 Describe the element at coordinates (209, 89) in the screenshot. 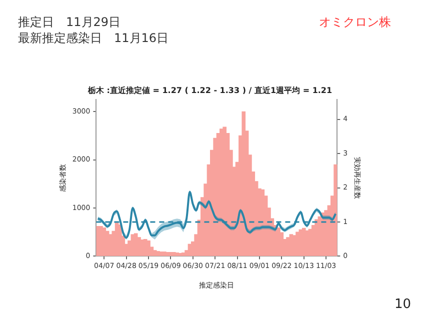

I see `chart-title: 栃木 :直近推定値 = 1.27 ( 1.22 - 1.33 ) / 直近1週平均 = 1.21` at that location.